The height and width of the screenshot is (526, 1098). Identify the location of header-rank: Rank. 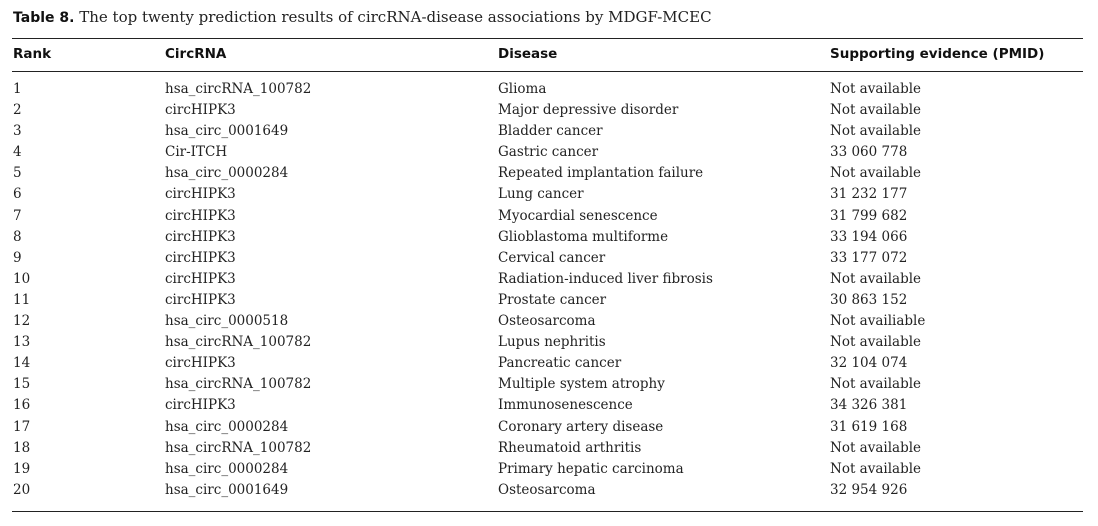
(32, 54).